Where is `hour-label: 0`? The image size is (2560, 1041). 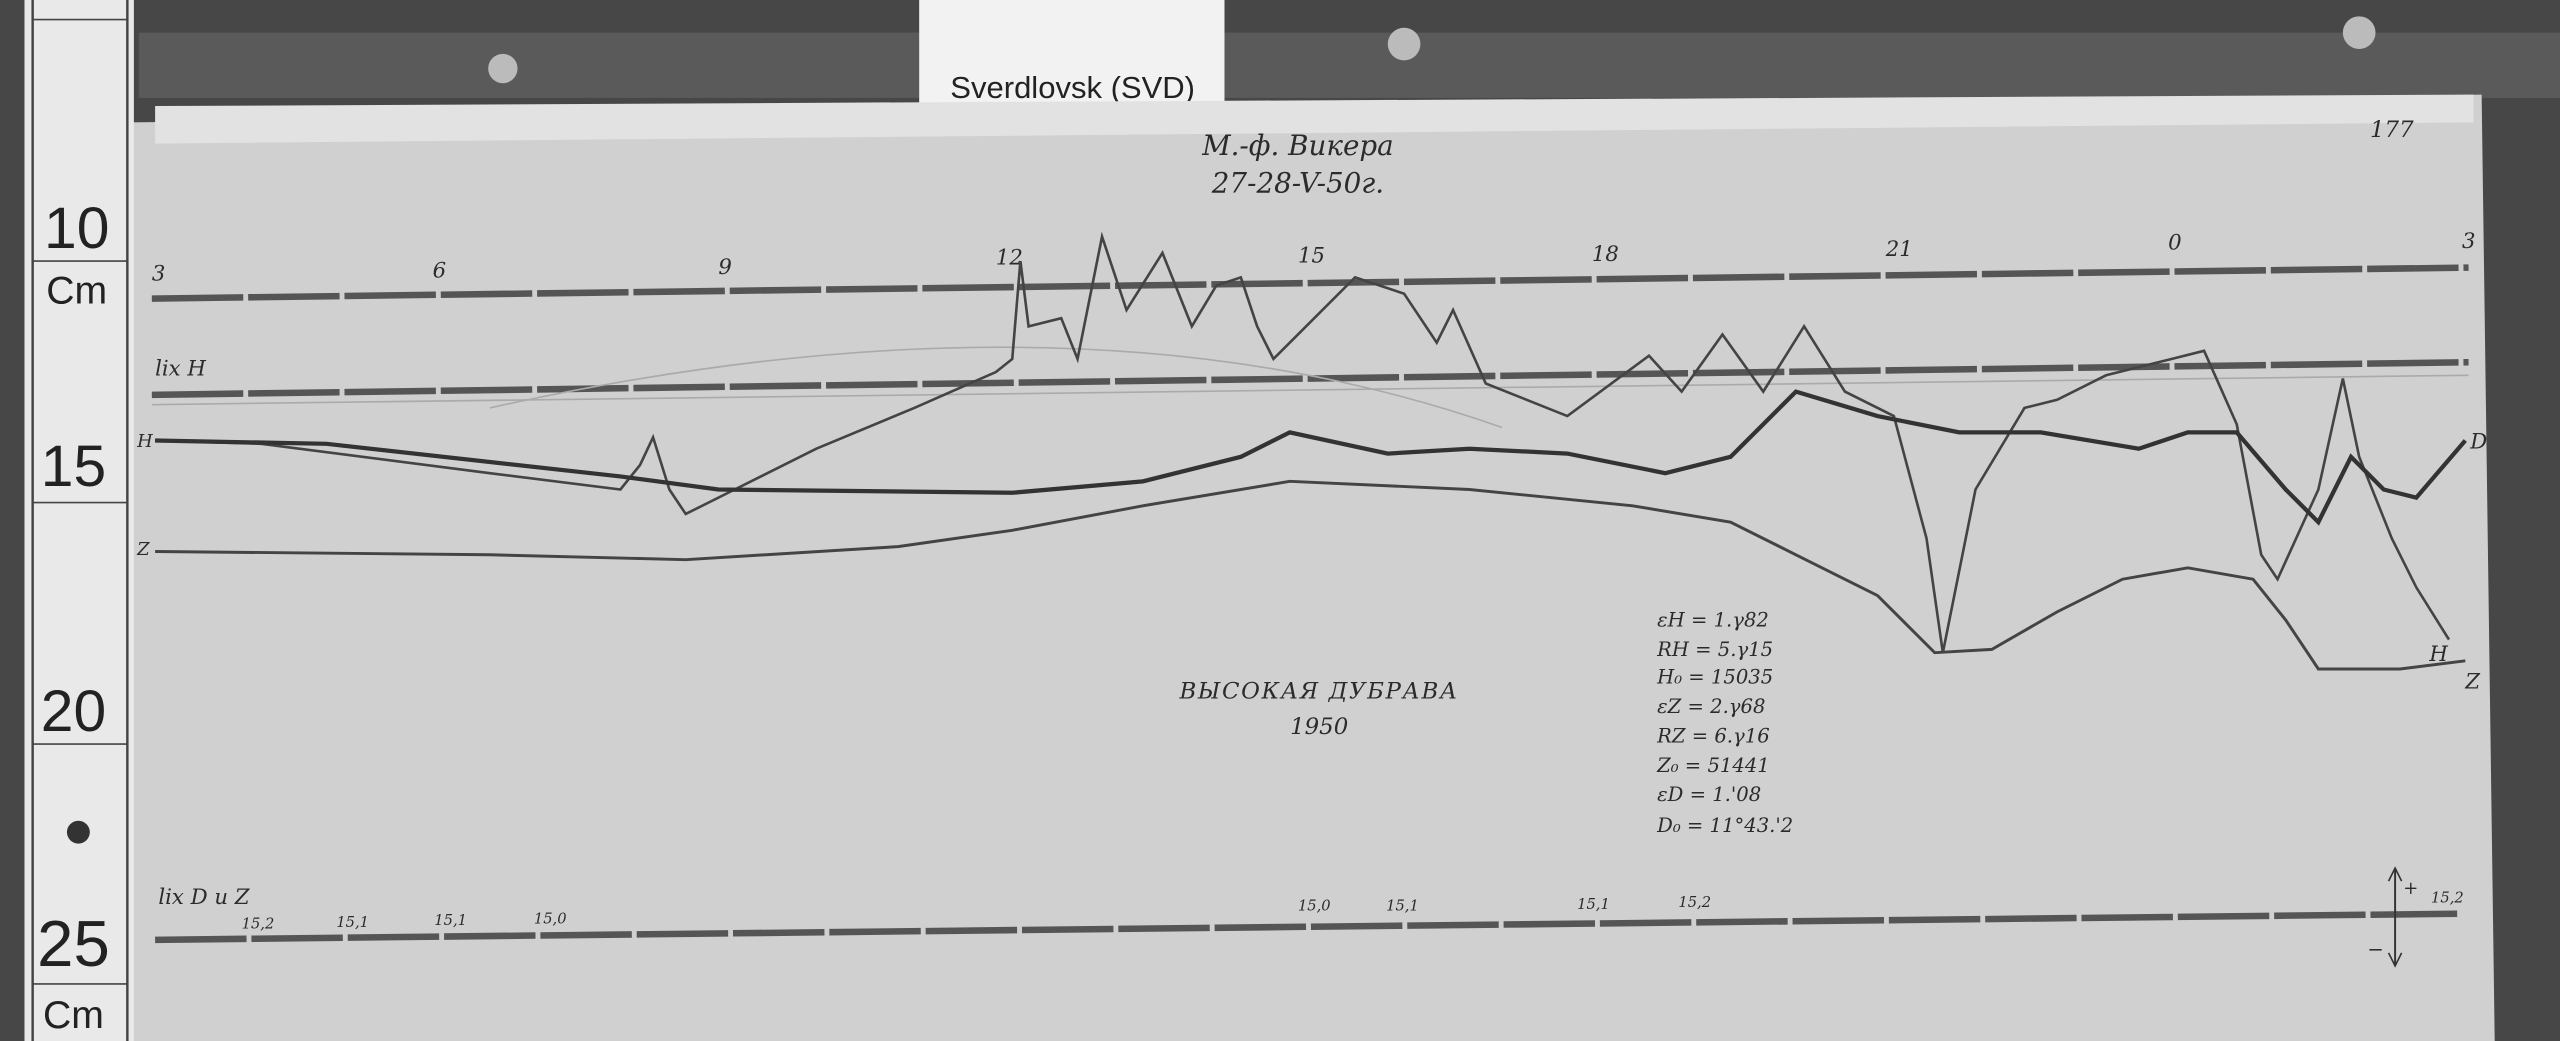 hour-label: 0 is located at coordinates (2175, 243).